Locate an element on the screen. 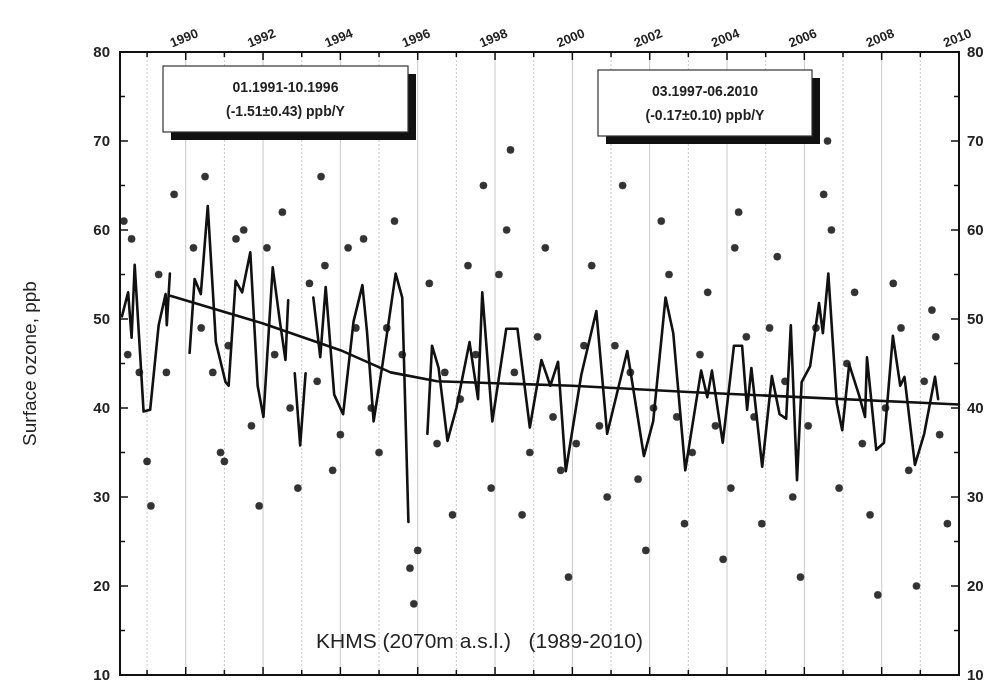  y-tick-label: 50 is located at coordinates (101, 319).